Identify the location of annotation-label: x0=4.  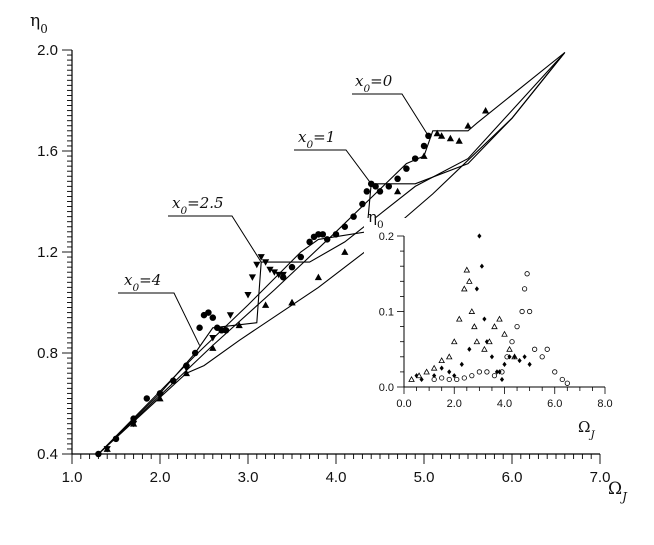
(142, 282).